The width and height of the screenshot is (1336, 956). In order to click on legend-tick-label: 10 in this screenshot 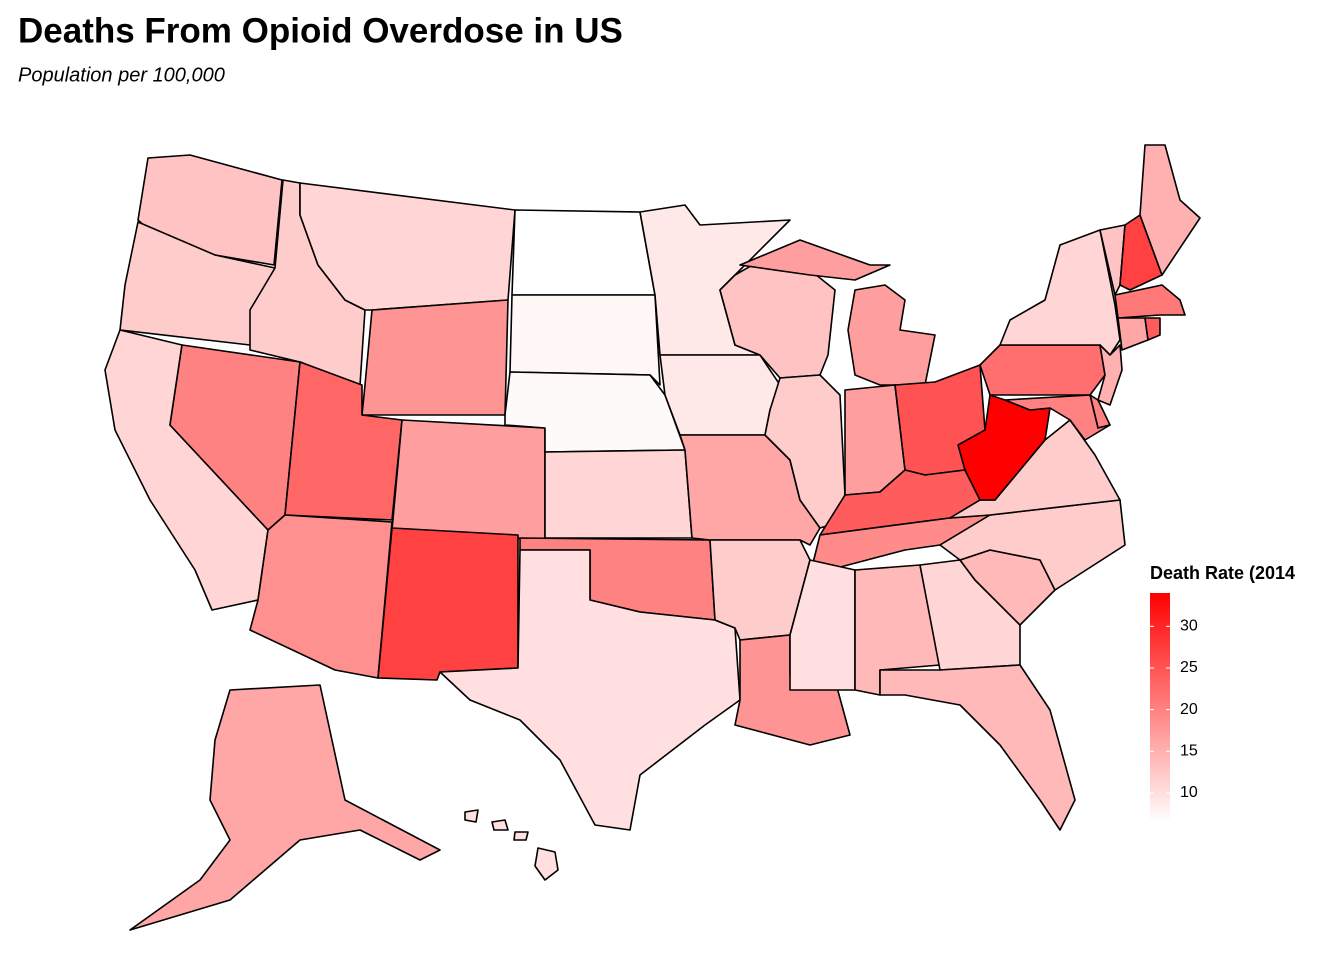, I will do `click(1189, 792)`.